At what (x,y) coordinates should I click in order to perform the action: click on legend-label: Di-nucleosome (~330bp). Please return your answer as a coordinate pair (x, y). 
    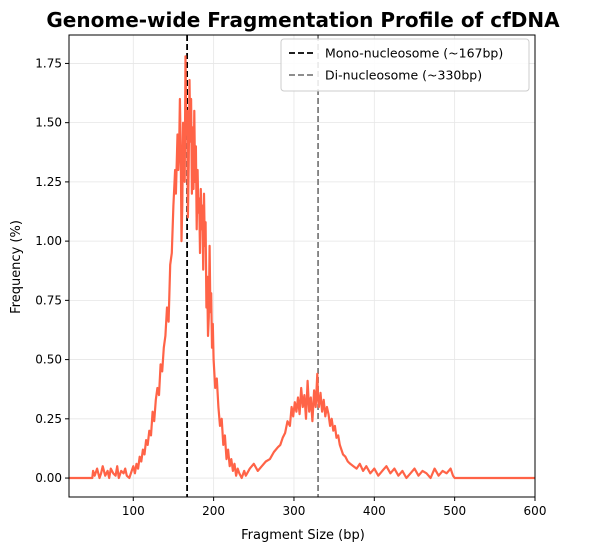
    Looking at the image, I should click on (403, 75).